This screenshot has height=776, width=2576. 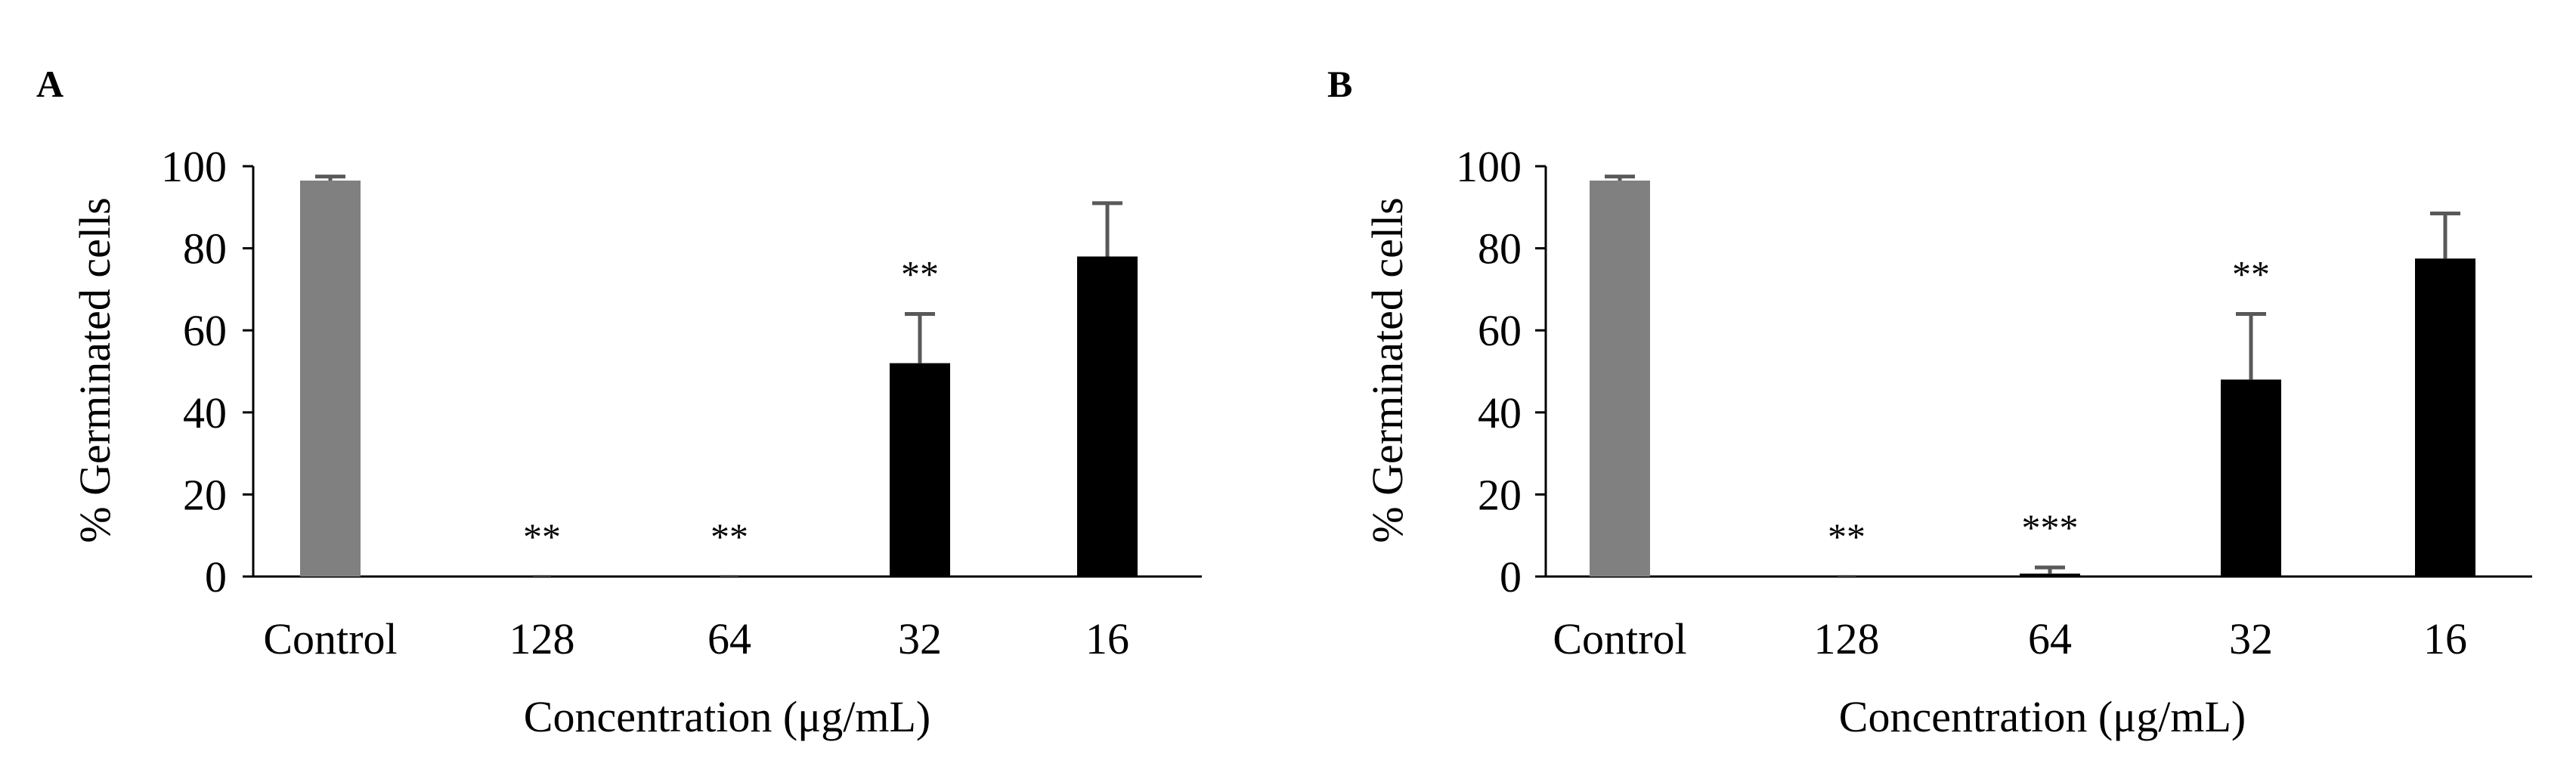 What do you see at coordinates (1339, 84) in the screenshot?
I see `panel-label: B` at bounding box center [1339, 84].